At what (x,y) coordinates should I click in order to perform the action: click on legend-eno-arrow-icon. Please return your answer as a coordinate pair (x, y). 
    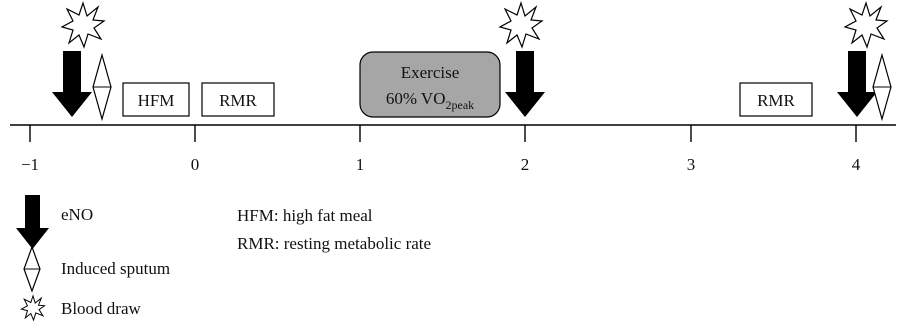
    Looking at the image, I should click on (32, 222).